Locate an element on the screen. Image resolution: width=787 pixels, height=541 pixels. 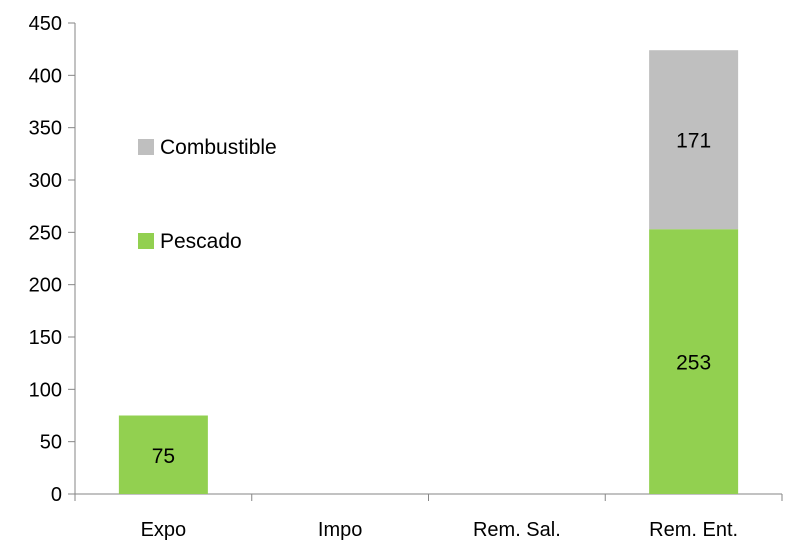
data-label: 75 is located at coordinates (163, 456).